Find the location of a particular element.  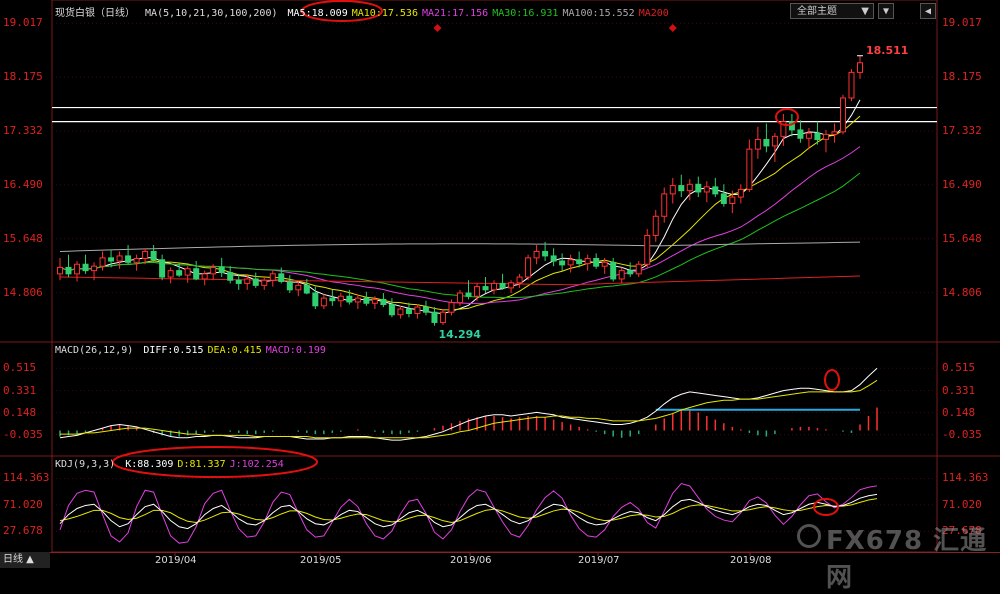

ma-value: MA100:15.552 is located at coordinates (598, 13).